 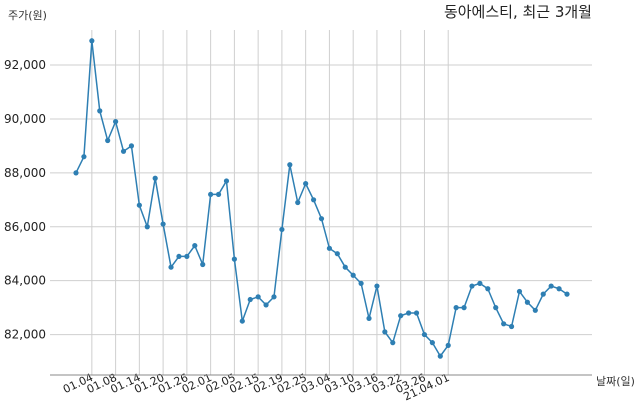 What do you see at coordinates (427, 387) in the screenshot?
I see `x-tick-label: 21.04.01` at bounding box center [427, 387].